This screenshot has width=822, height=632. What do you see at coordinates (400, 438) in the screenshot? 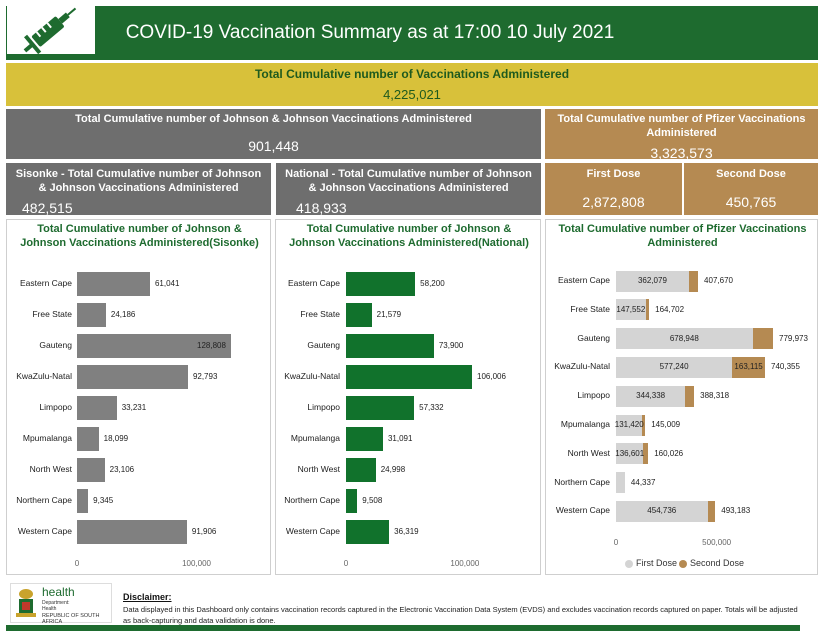
I see `bar-value-label: 31,091` at bounding box center [400, 438].